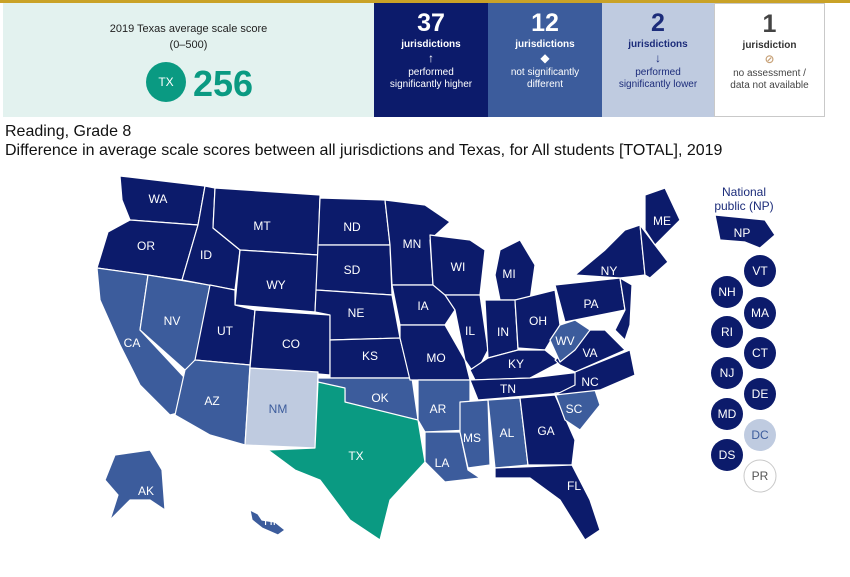  I want to click on bubble-DC, so click(760, 435).